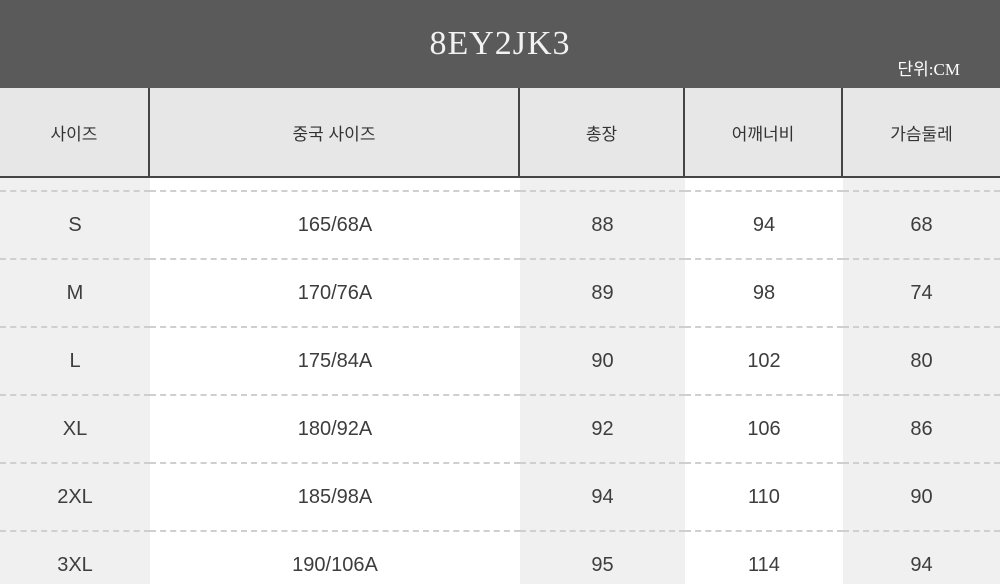  Describe the element at coordinates (921, 557) in the screenshot. I see `cell-chest: 94` at that location.